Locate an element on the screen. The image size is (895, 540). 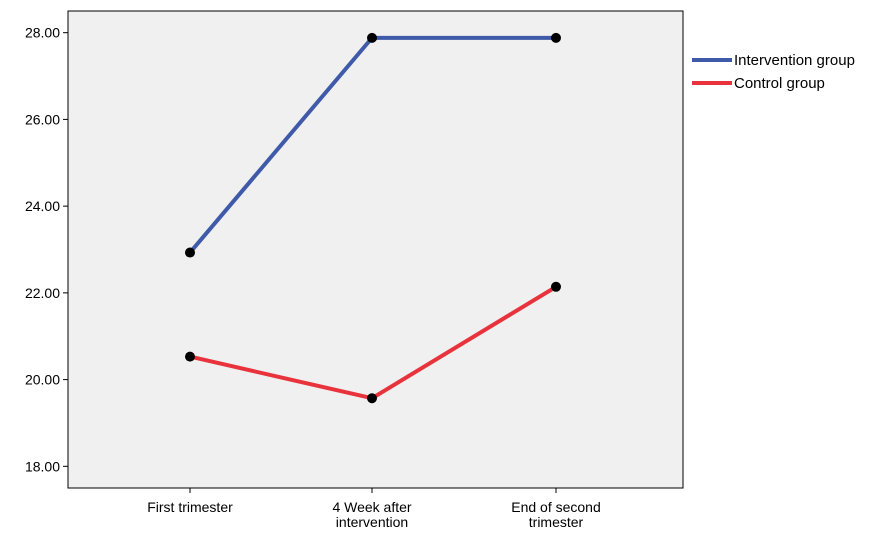
y-tick-label: 26.00 is located at coordinates (42, 119).